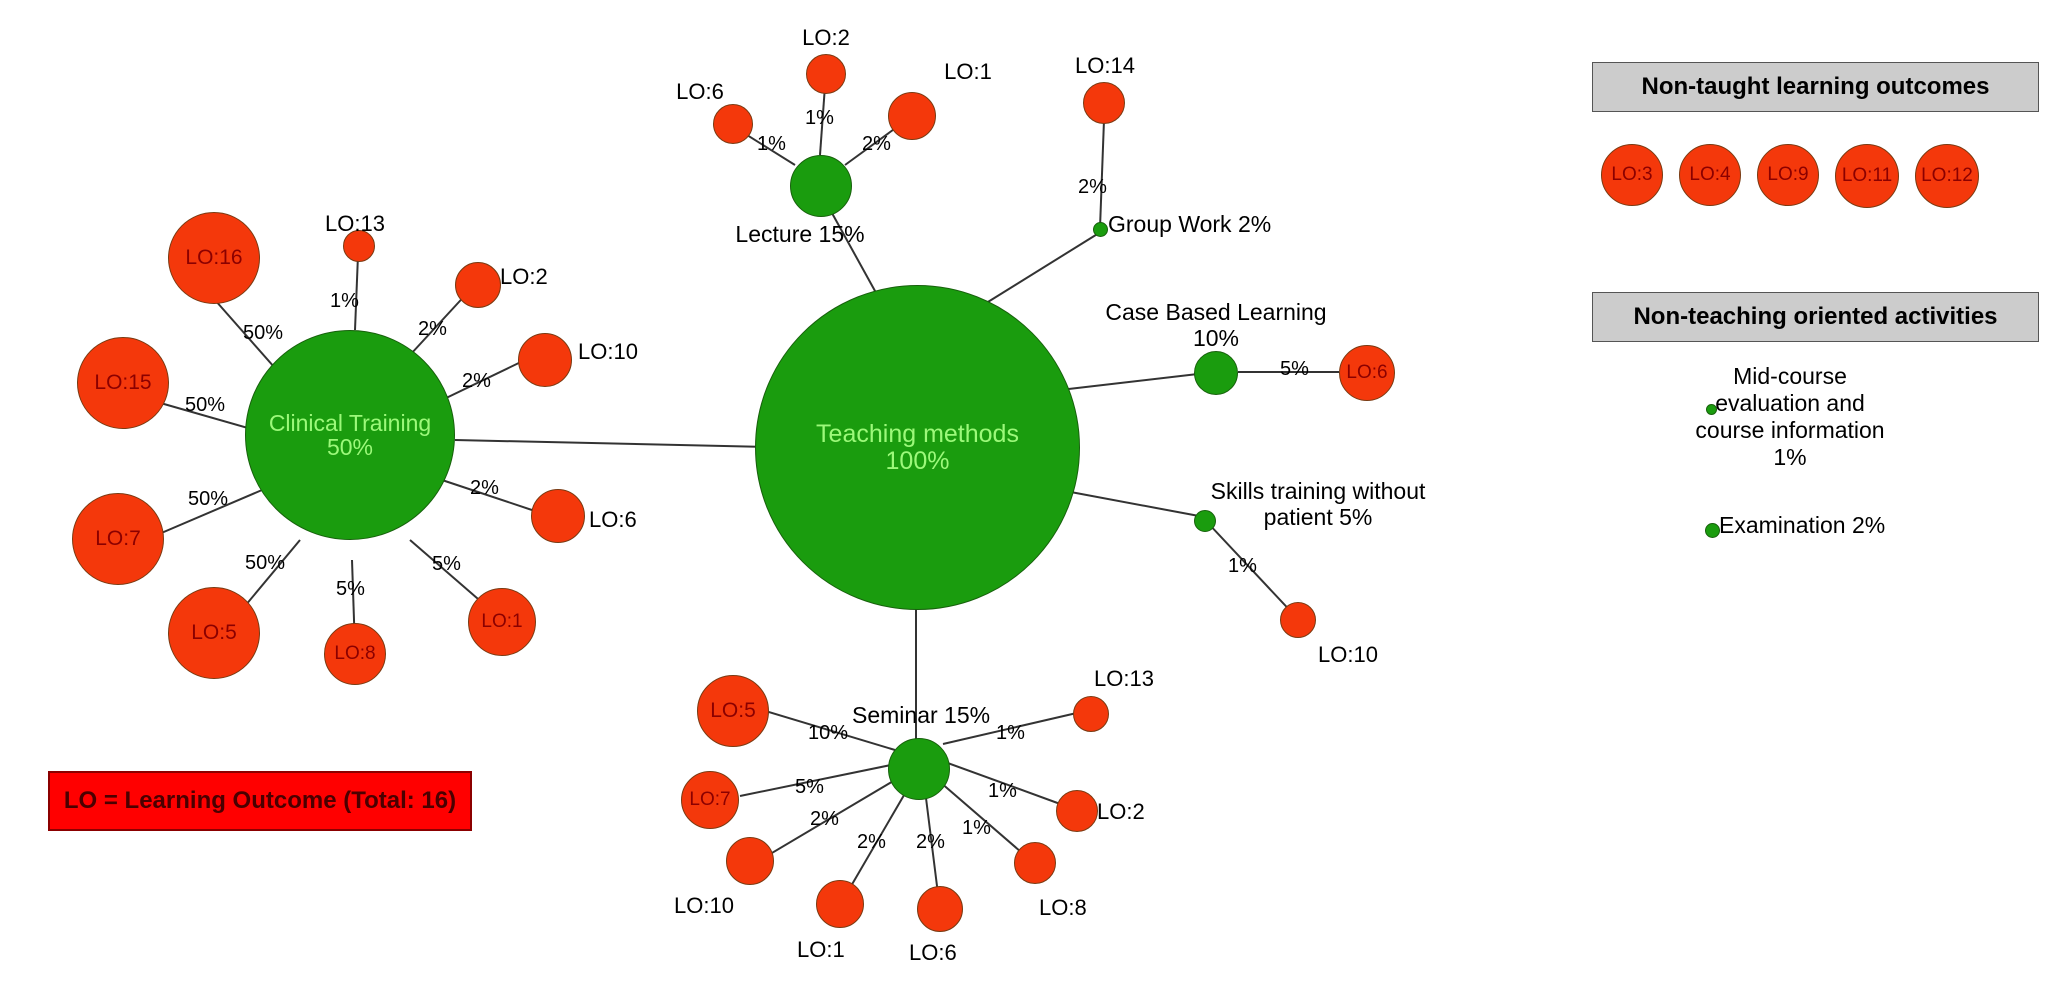 This screenshot has width=2059, height=1001. Describe the element at coordinates (1242, 566) in the screenshot. I see `pct-skills-lo10: 1%` at that location.